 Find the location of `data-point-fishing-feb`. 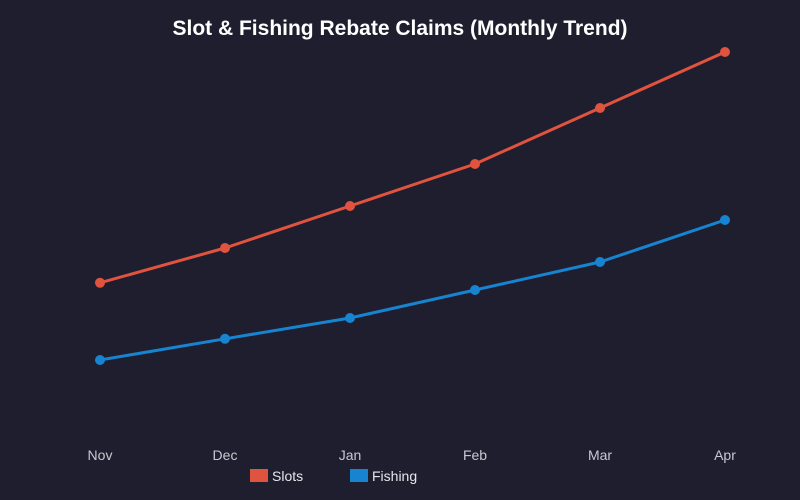

data-point-fishing-feb is located at coordinates (475, 290).